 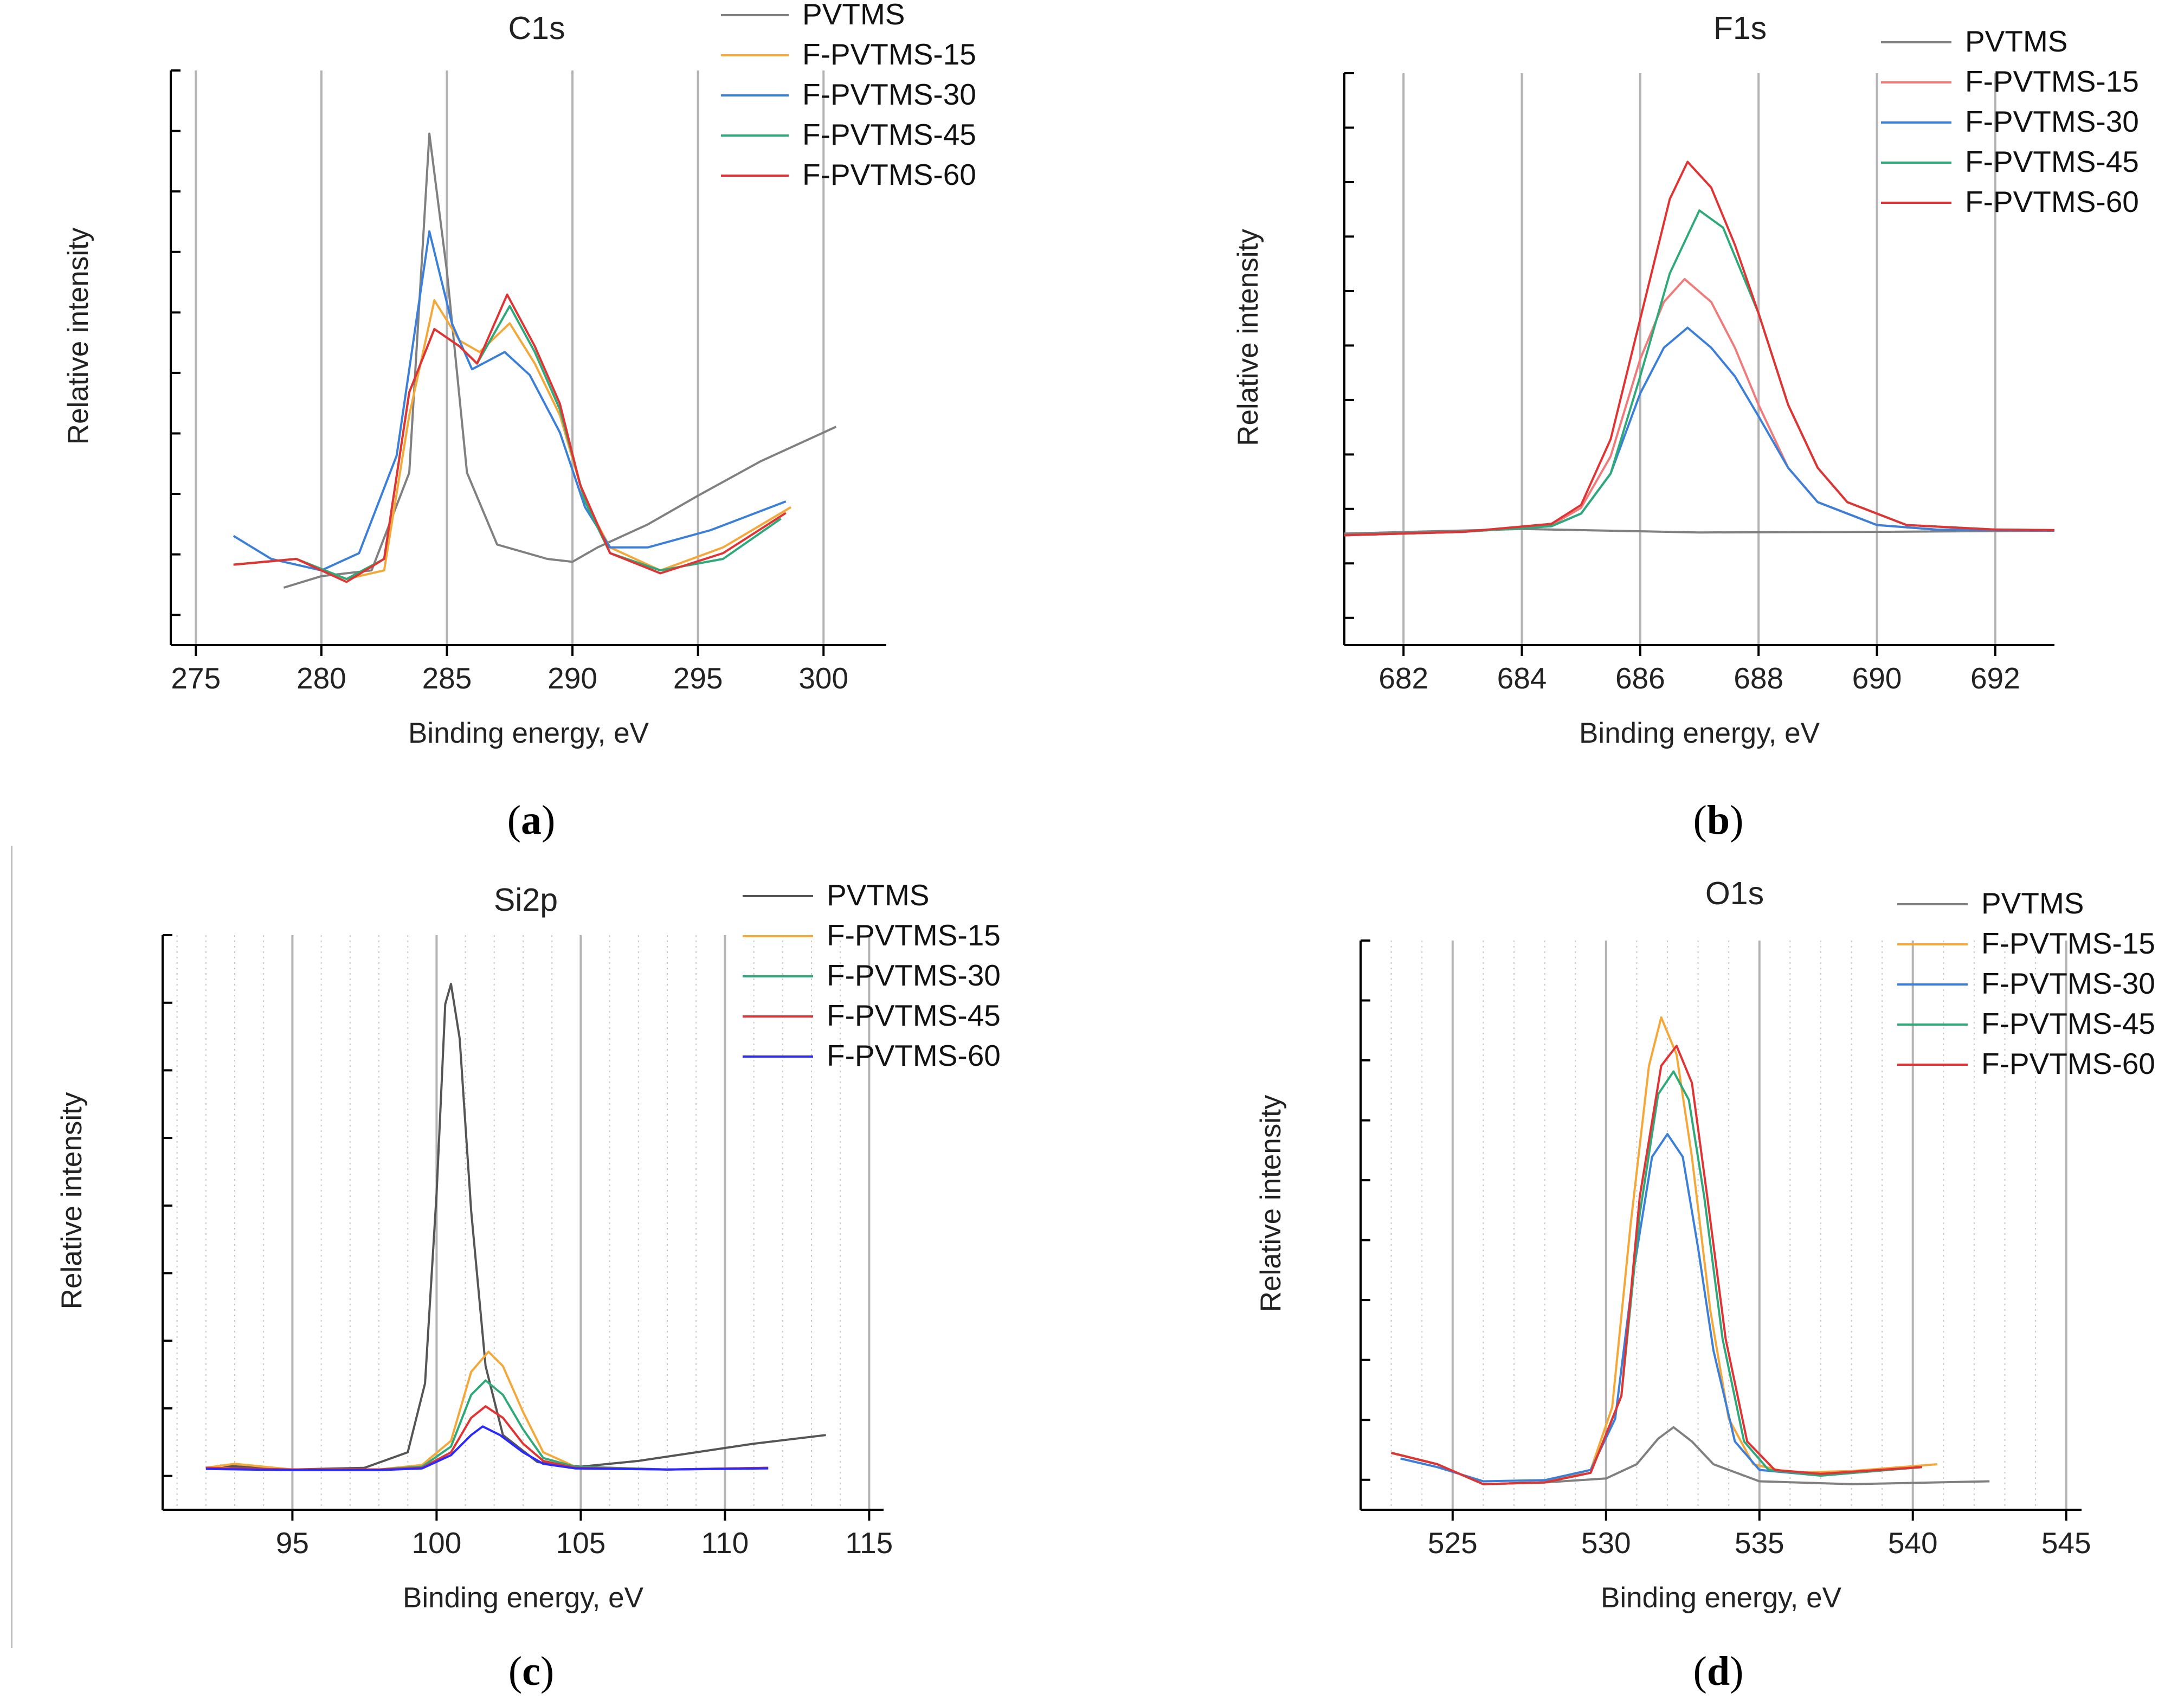 I want to click on x-tick-label: 100, so click(x=437, y=1543).